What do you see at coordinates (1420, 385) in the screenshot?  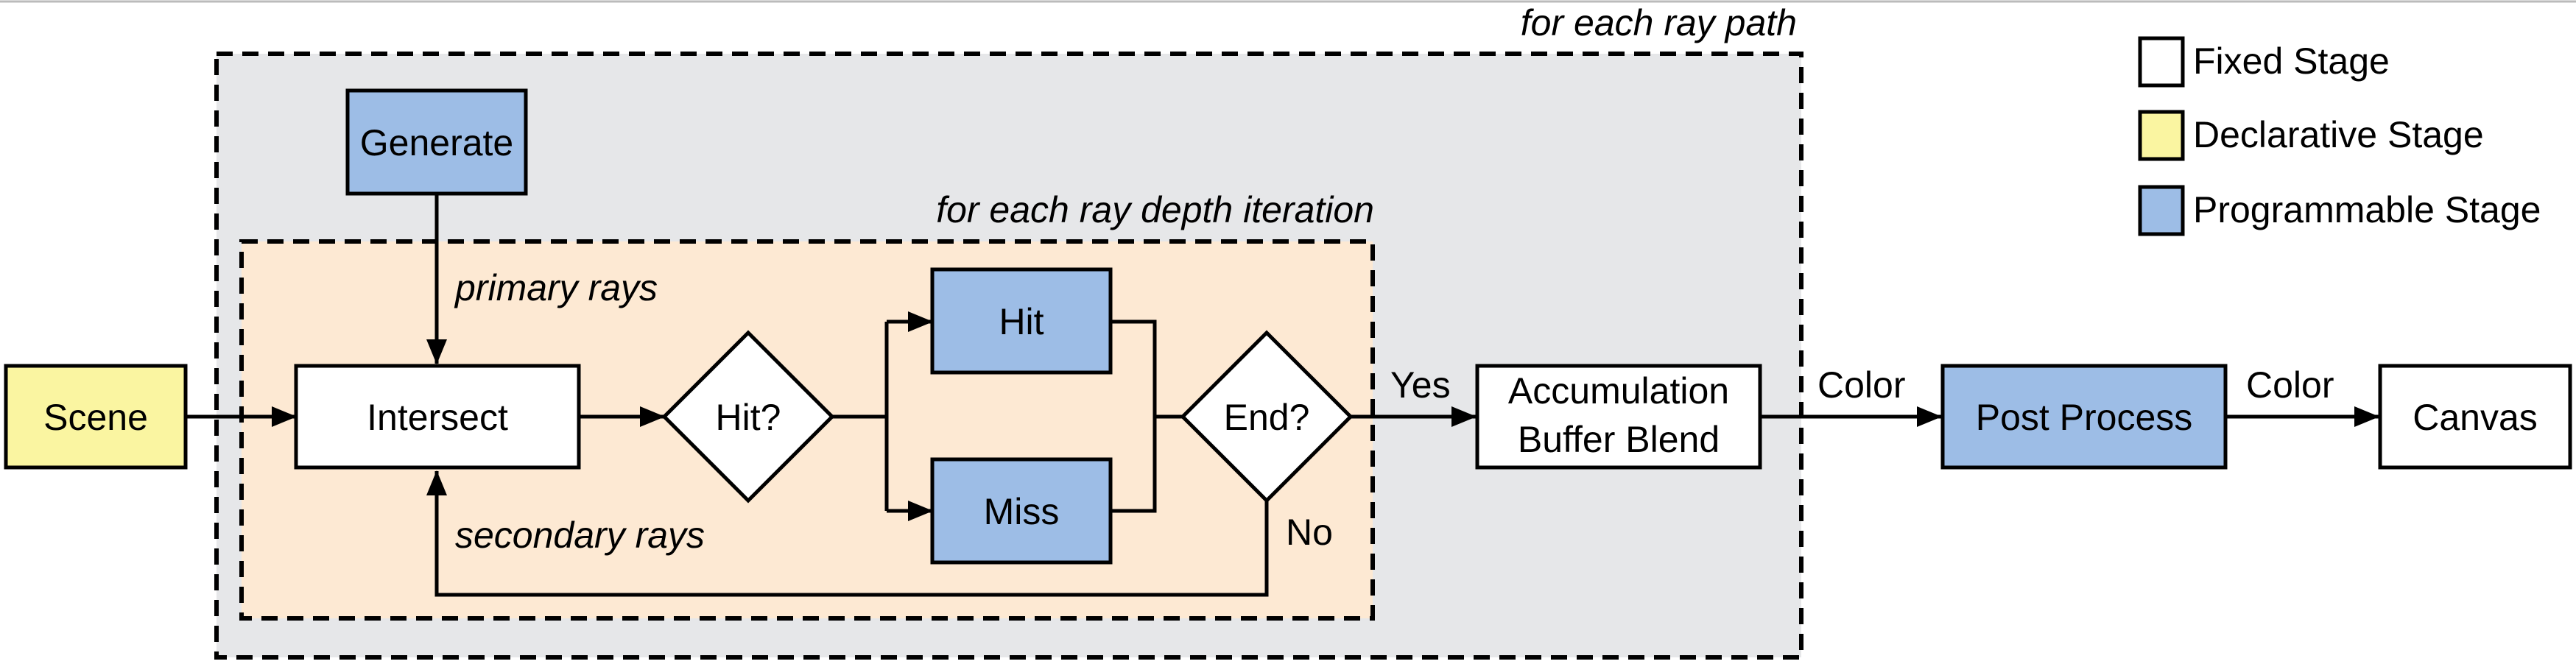 I see `yes-label: Yes` at bounding box center [1420, 385].